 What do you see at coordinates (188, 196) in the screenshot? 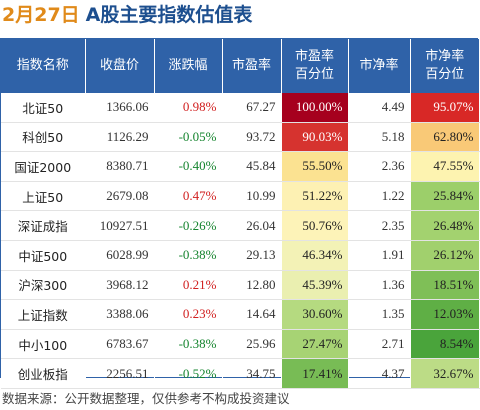
I see `change-cell: 0.47%` at bounding box center [188, 196].